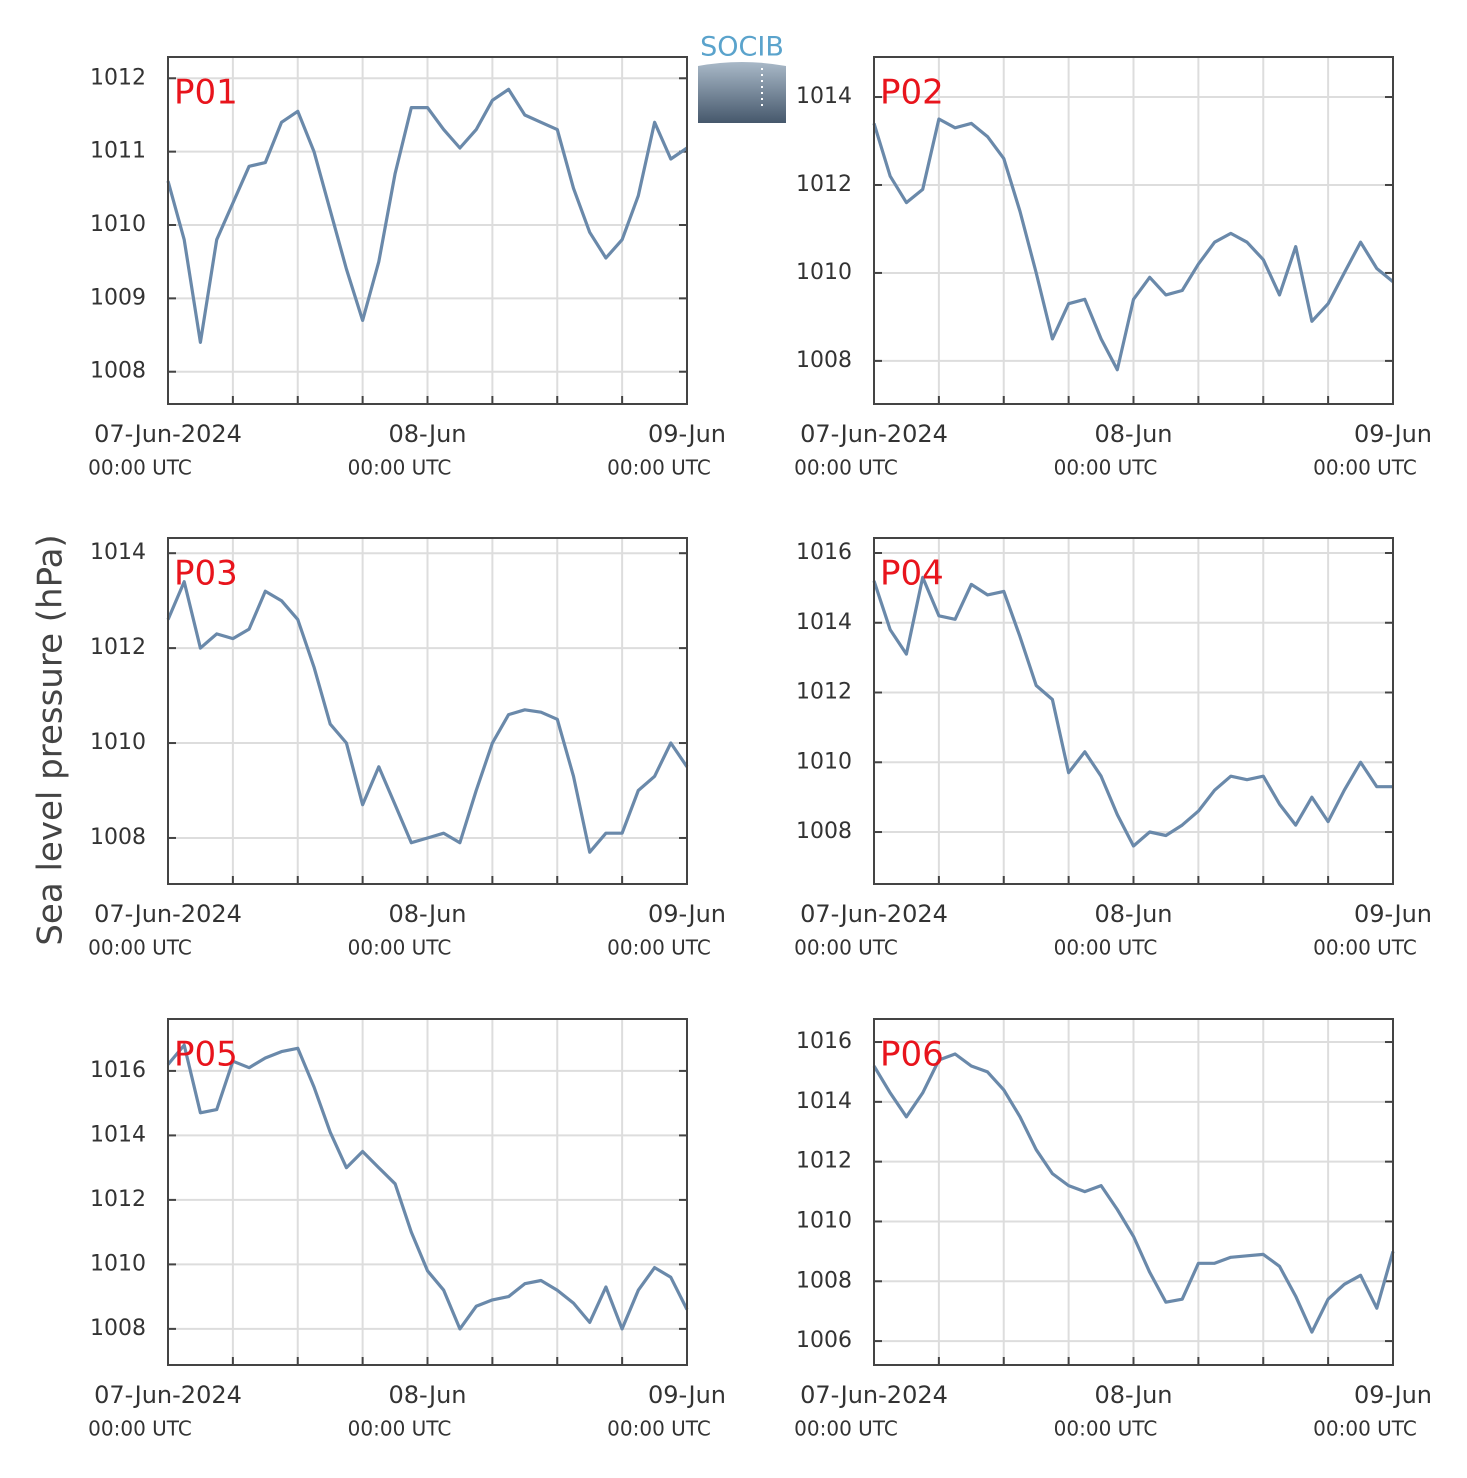 This screenshot has height=1478, width=1467. What do you see at coordinates (206, 93) in the screenshot?
I see `panel-title: P01` at bounding box center [206, 93].